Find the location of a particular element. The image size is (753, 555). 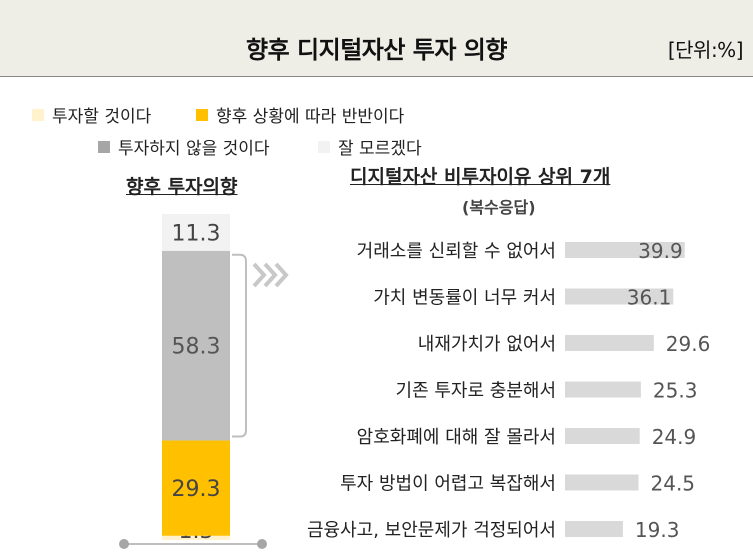

stacked-chart-title: 향후 투자의향 is located at coordinates (182, 187).